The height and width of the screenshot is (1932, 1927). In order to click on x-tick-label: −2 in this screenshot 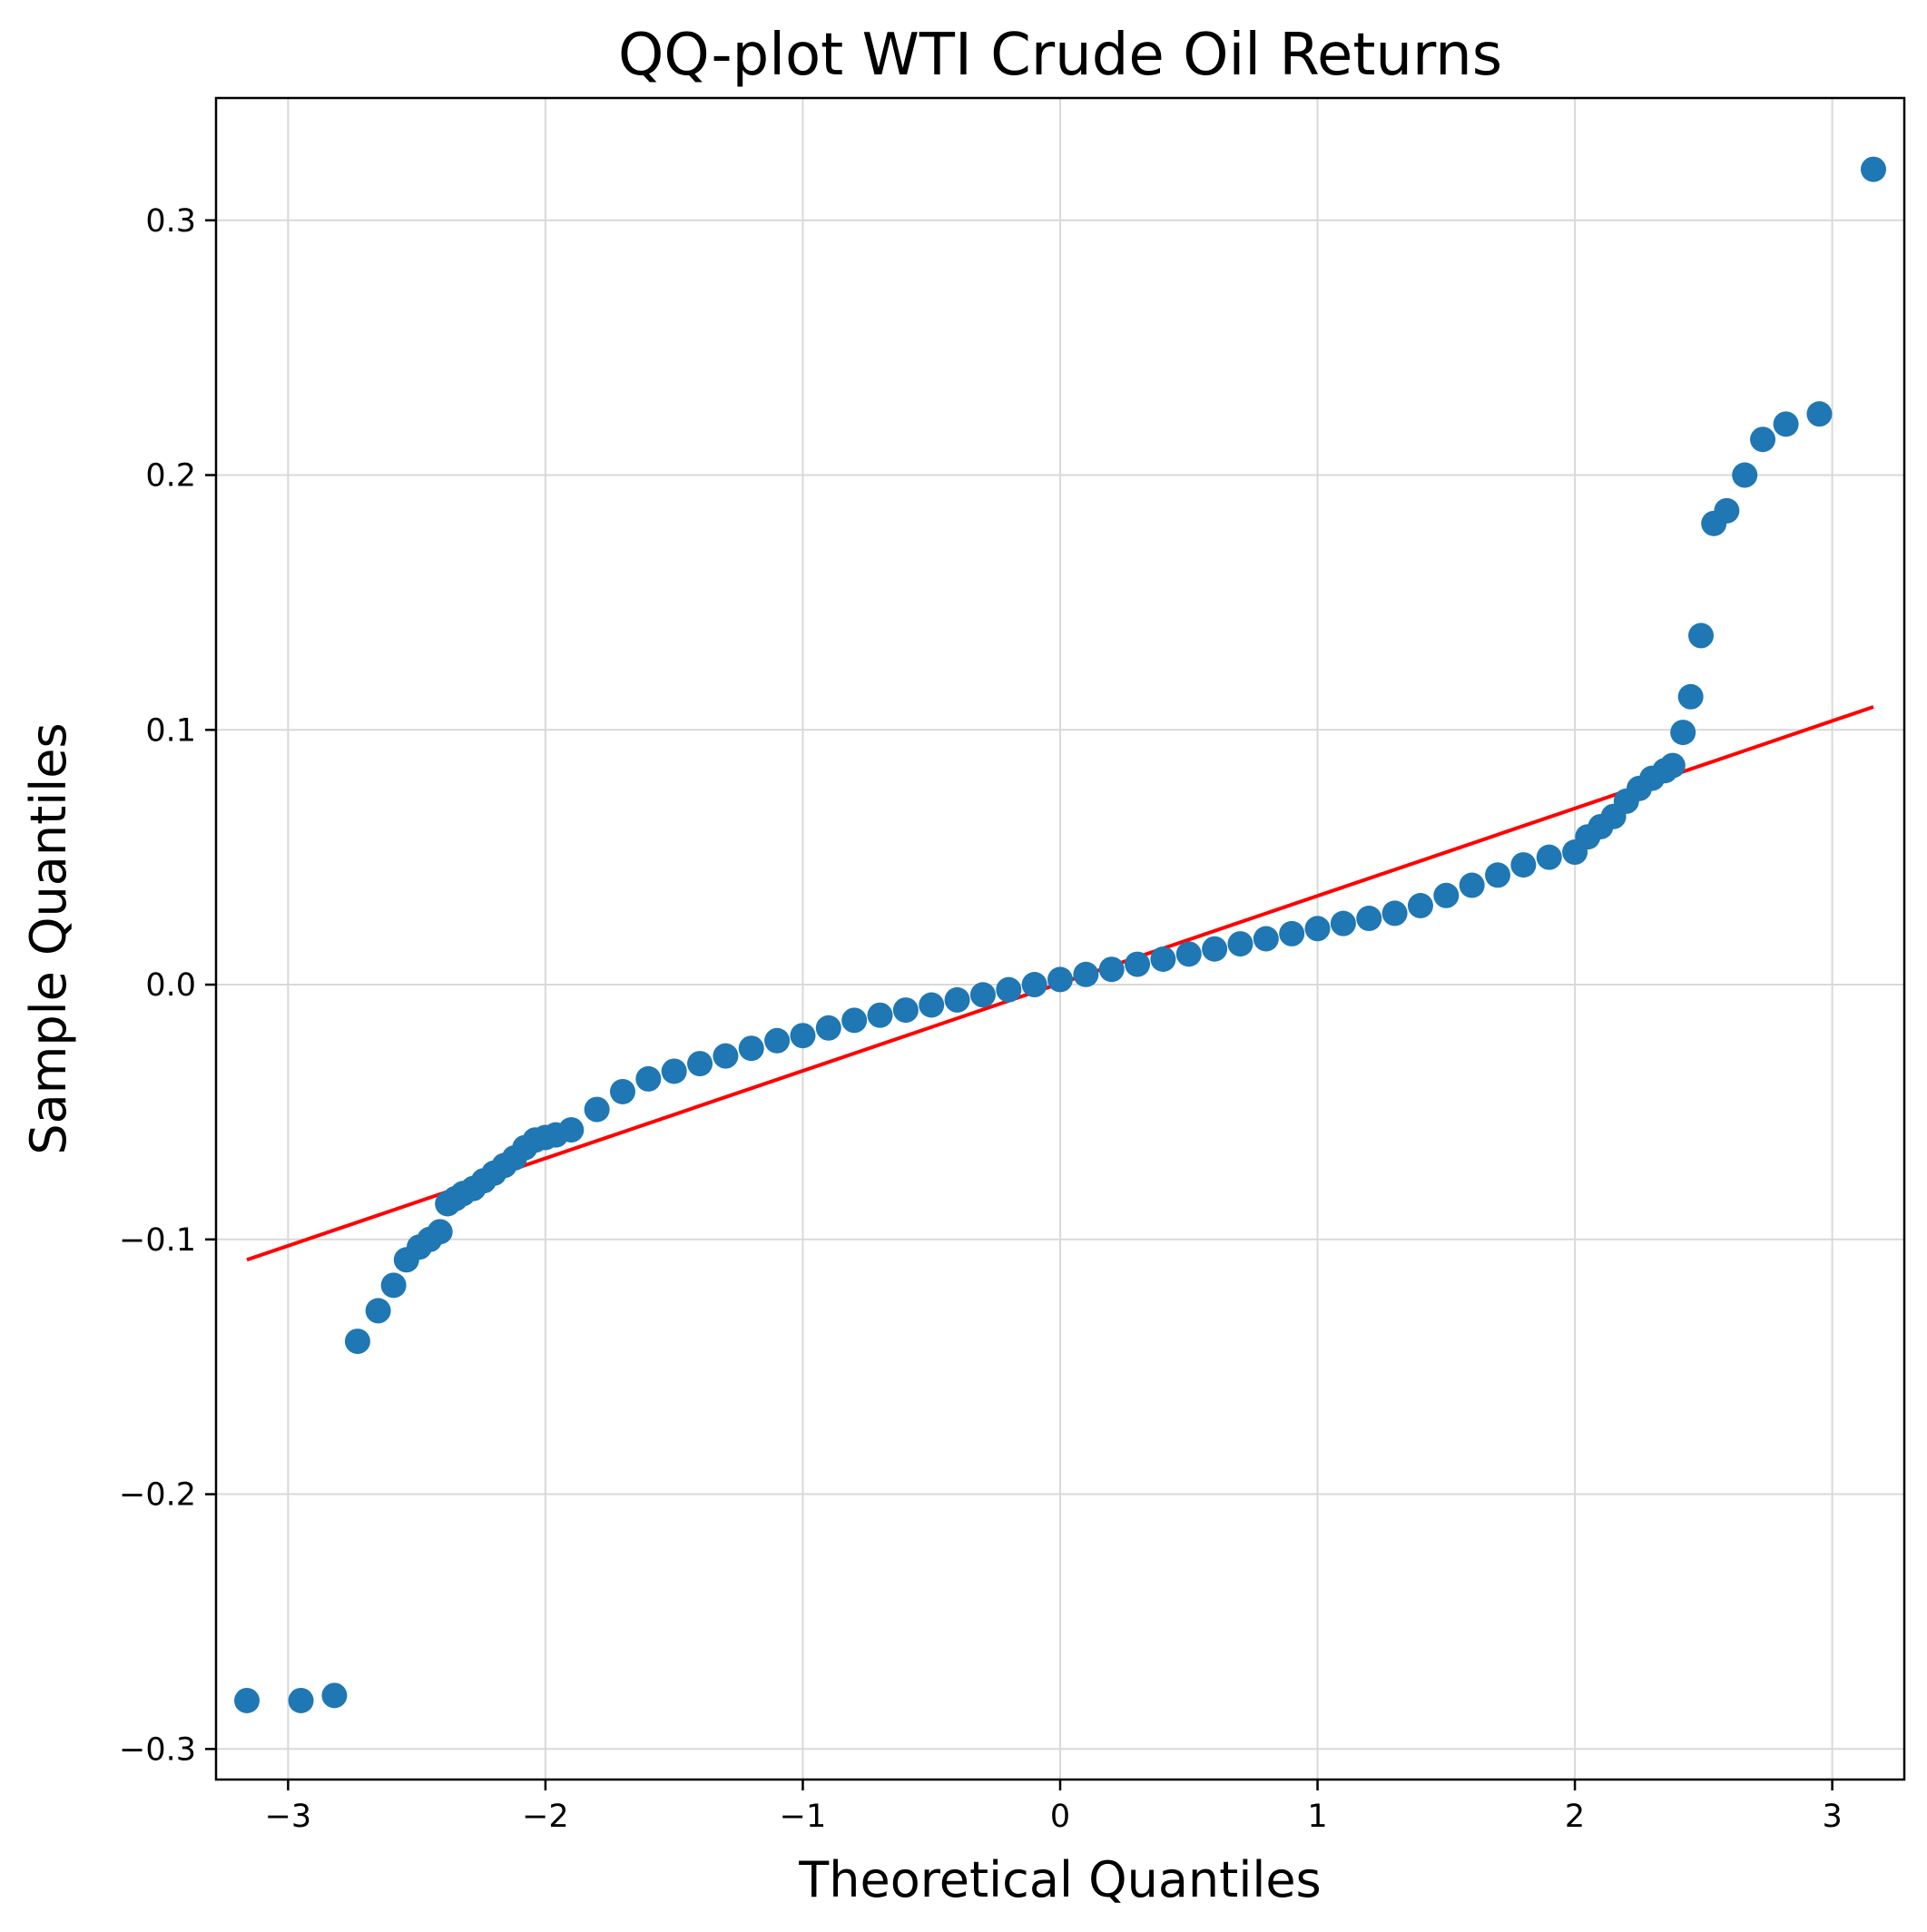, I will do `click(545, 1817)`.